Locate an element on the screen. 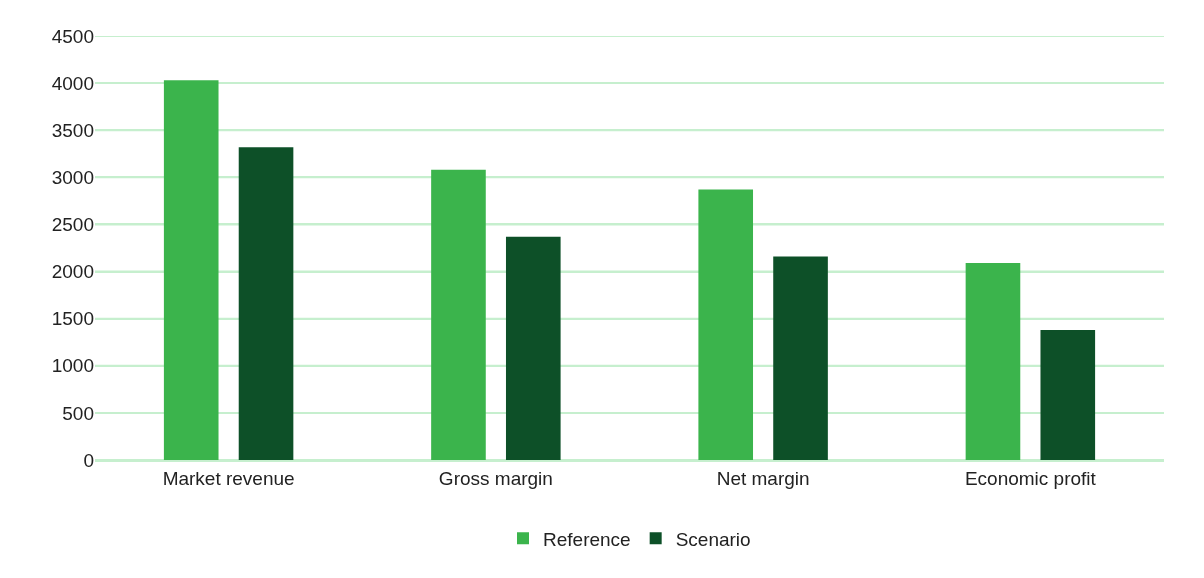 This screenshot has height=578, width=1204. y-tick-label: 2500 is located at coordinates (72, 225).